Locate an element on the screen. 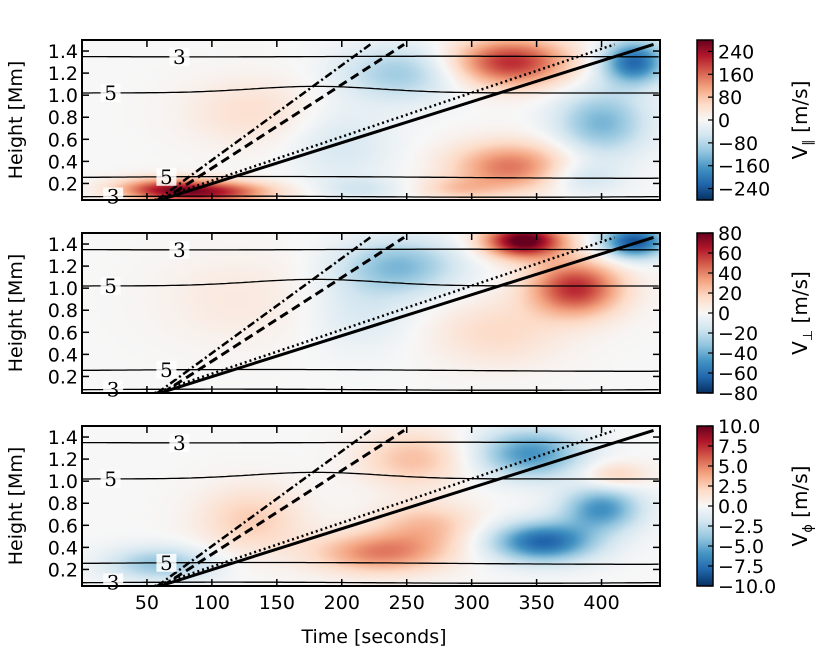 This screenshot has height=653, width=830. colorbar-tick-label: 0 is located at coordinates (724, 121).